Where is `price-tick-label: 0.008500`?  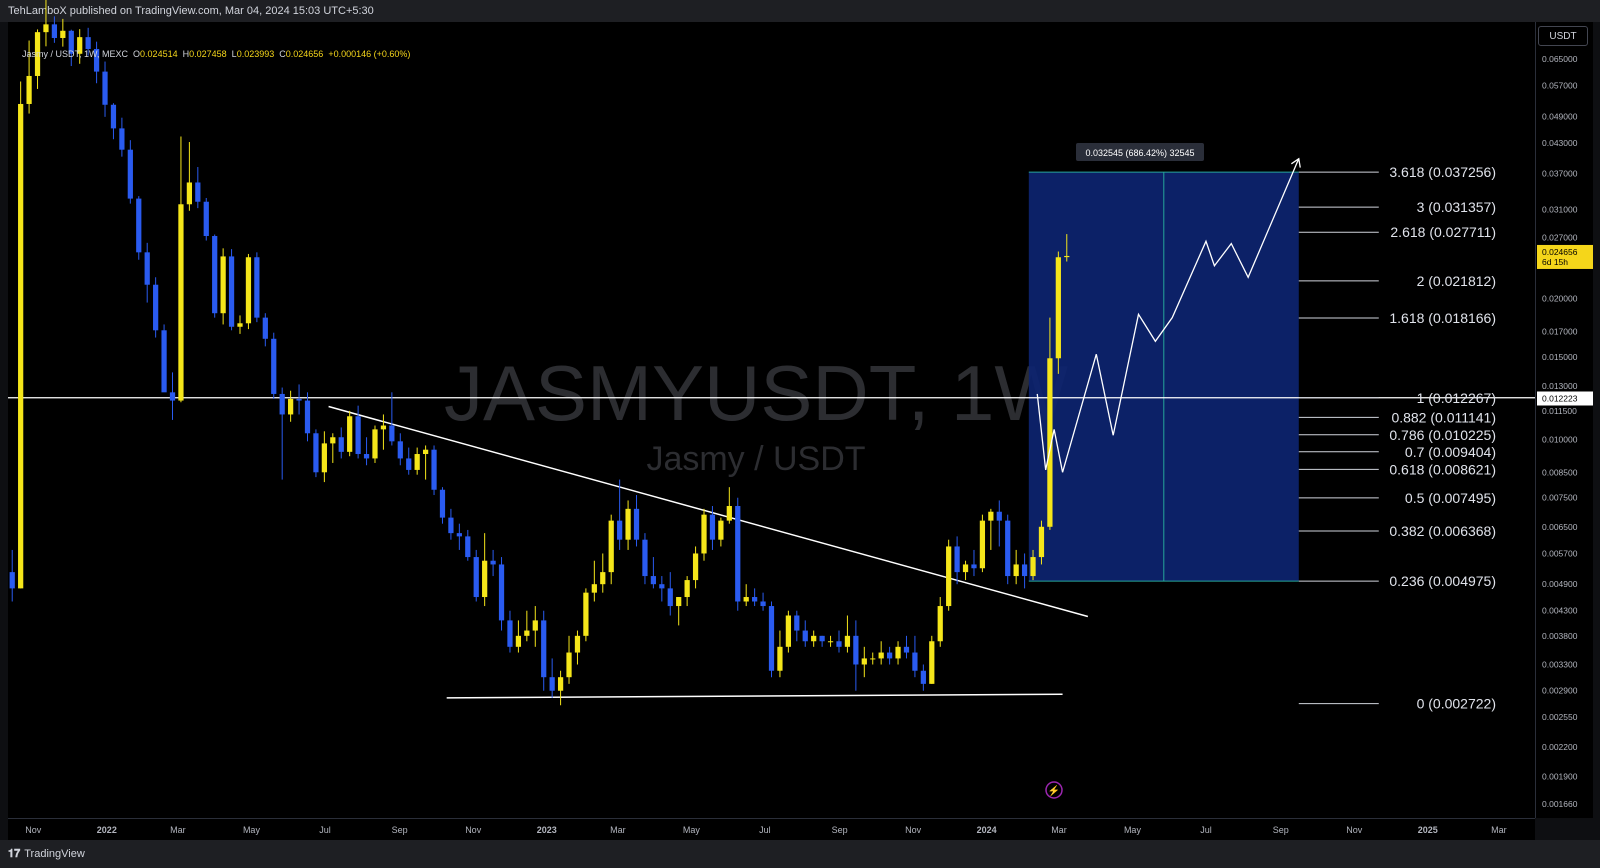 price-tick-label: 0.008500 is located at coordinates (1560, 472).